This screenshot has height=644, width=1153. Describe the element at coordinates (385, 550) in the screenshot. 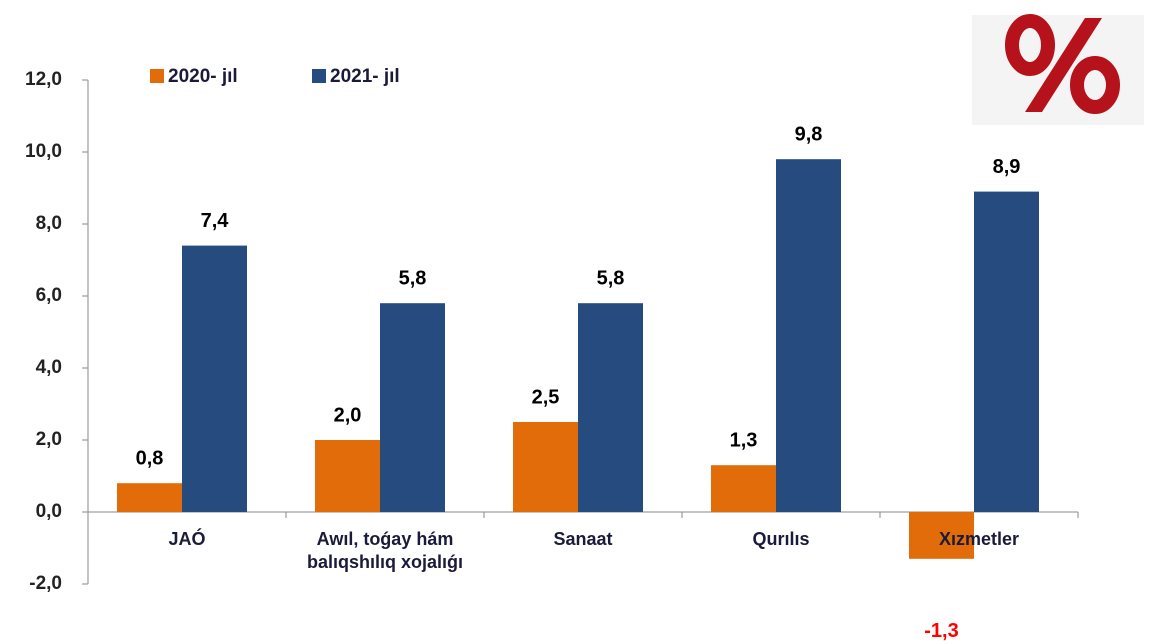

I see `x-tick-label: Awıl, toǵay hám balıqshılıq xojalıǵı` at that location.